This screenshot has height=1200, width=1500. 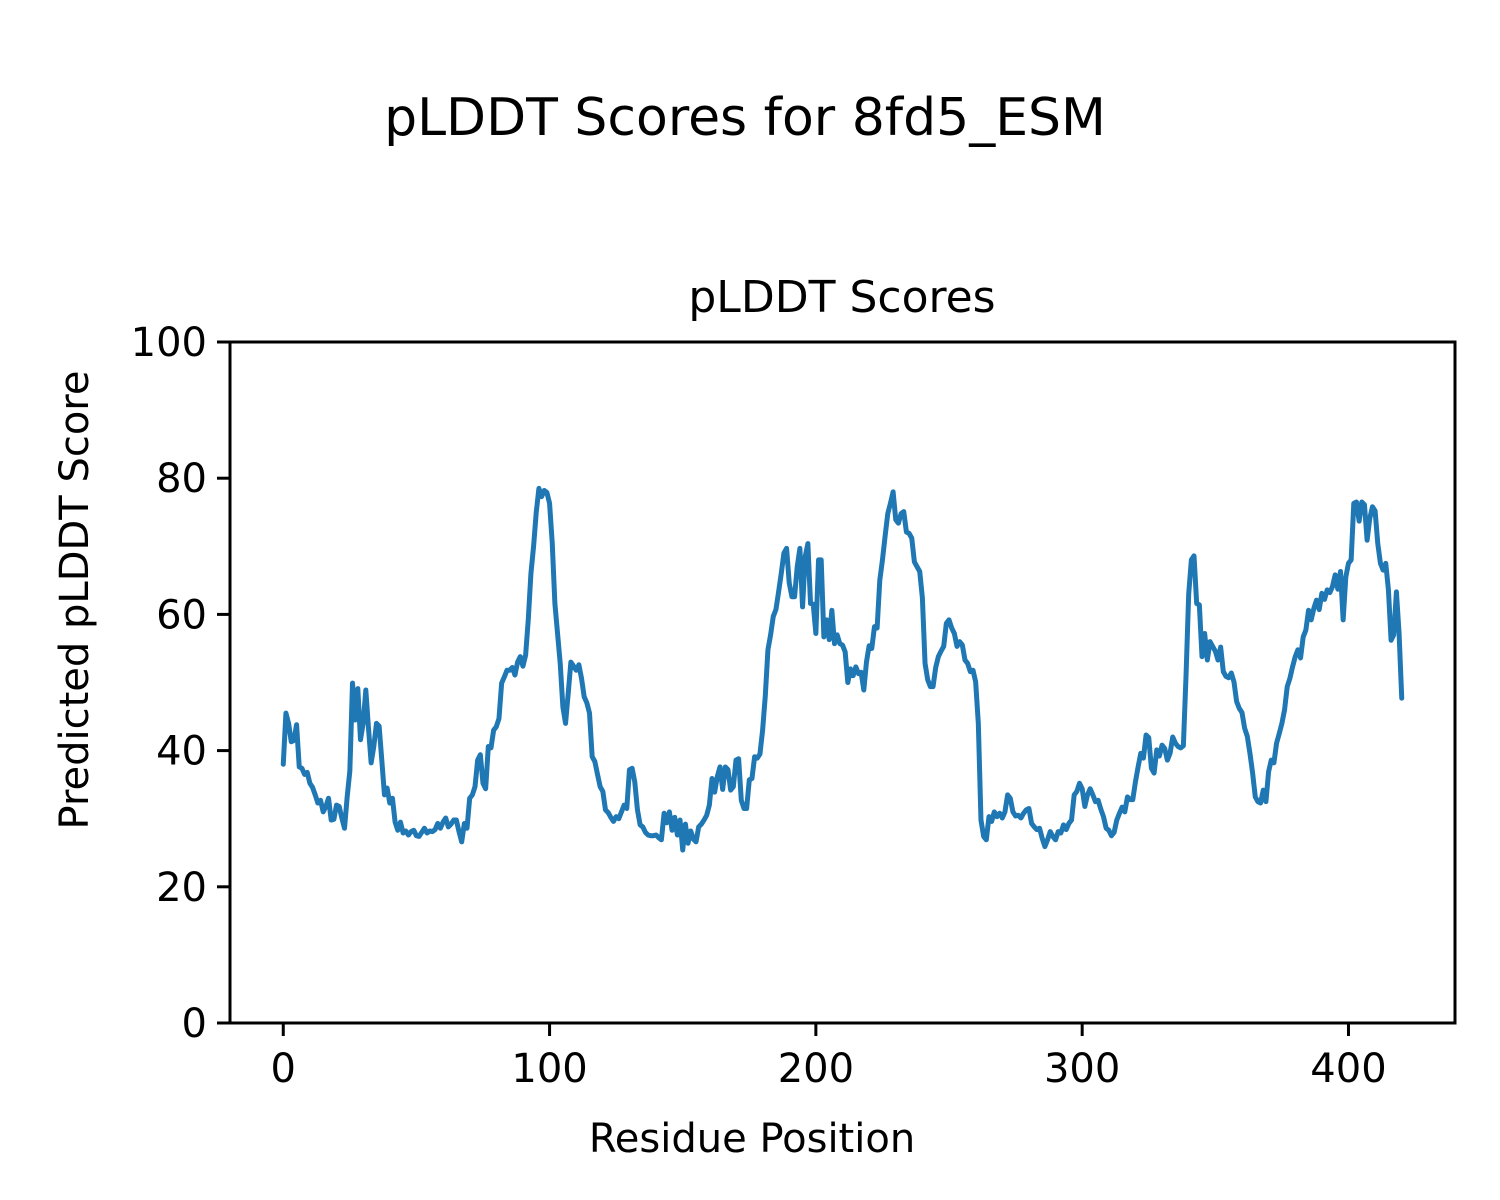 I want to click on y-tick-label: 40, so click(x=181, y=752).